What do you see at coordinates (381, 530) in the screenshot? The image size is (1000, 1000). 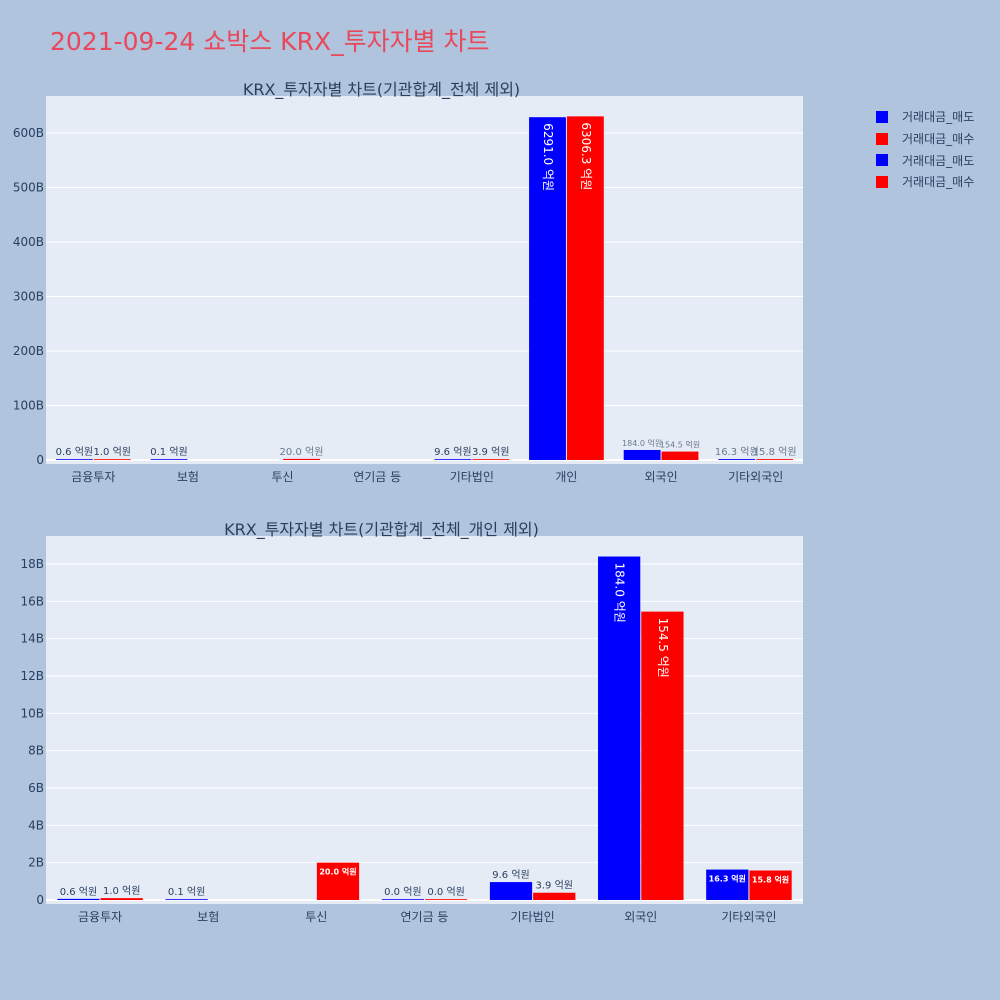 I see `chart-title: KRX_투자자별 차트(기관합계_전체_개인 제외)` at bounding box center [381, 530].